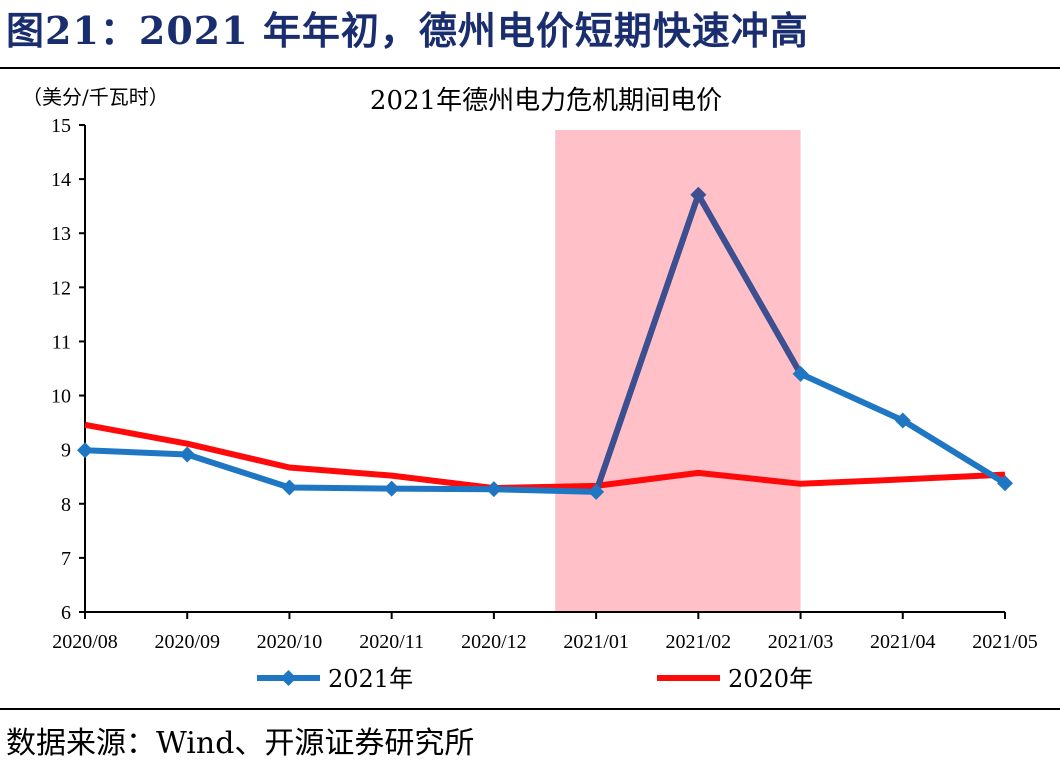 The image size is (1060, 769). What do you see at coordinates (494, 642) in the screenshot?
I see `x-tick-label: 2020/12` at bounding box center [494, 642].